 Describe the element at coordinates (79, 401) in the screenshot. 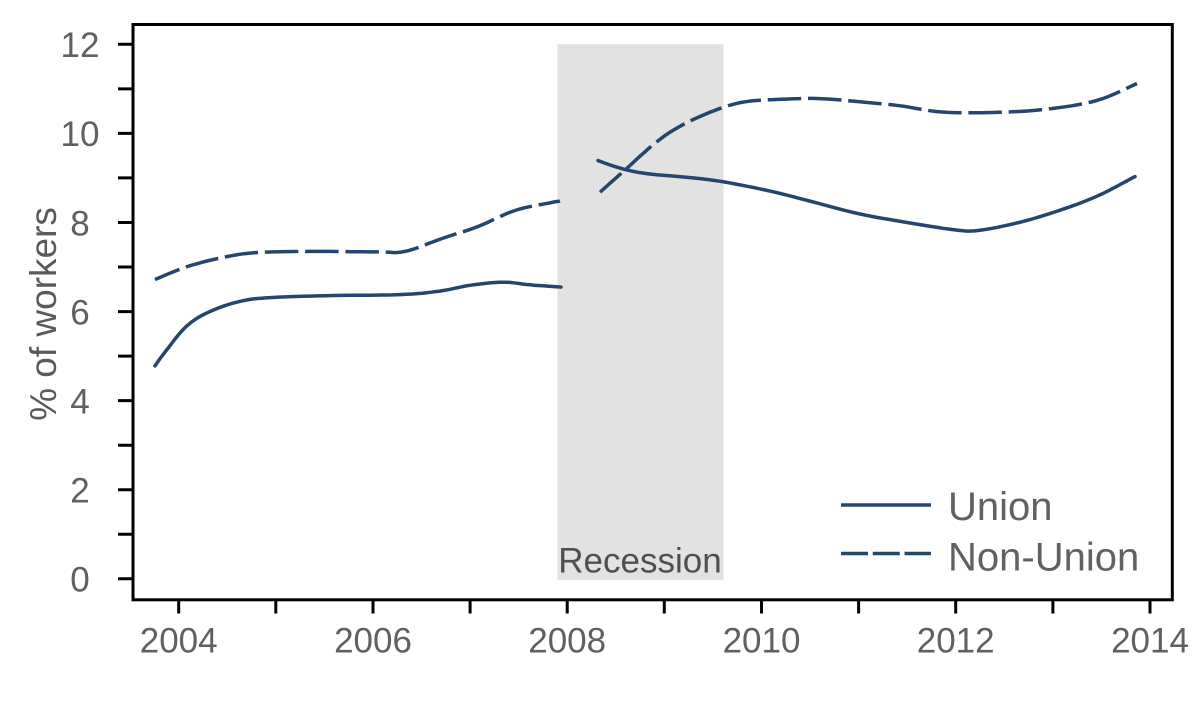

I see `svg-text: 4` at that location.